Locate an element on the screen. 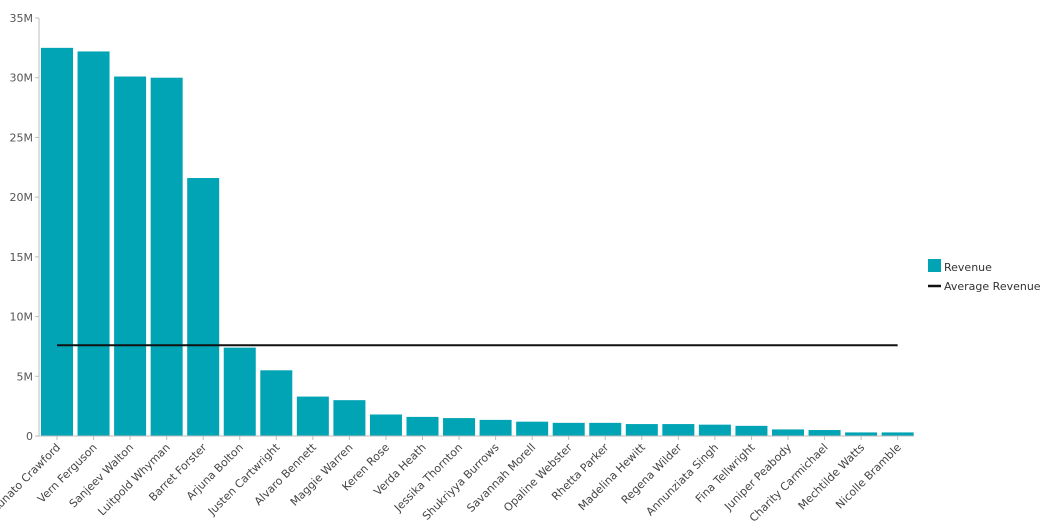 This screenshot has width=1047, height=527. y-tick-label: 30M is located at coordinates (22, 78).